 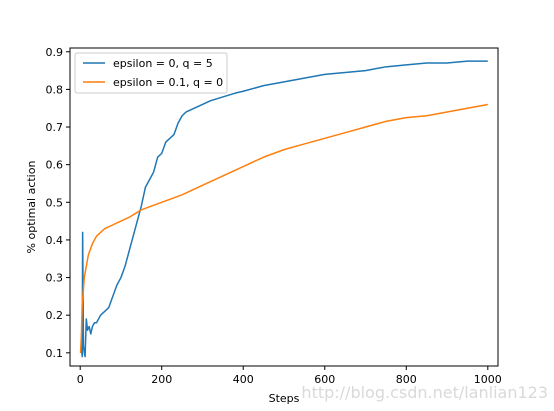 I want to click on y-tick-label: 0.3, so click(x=55, y=278).